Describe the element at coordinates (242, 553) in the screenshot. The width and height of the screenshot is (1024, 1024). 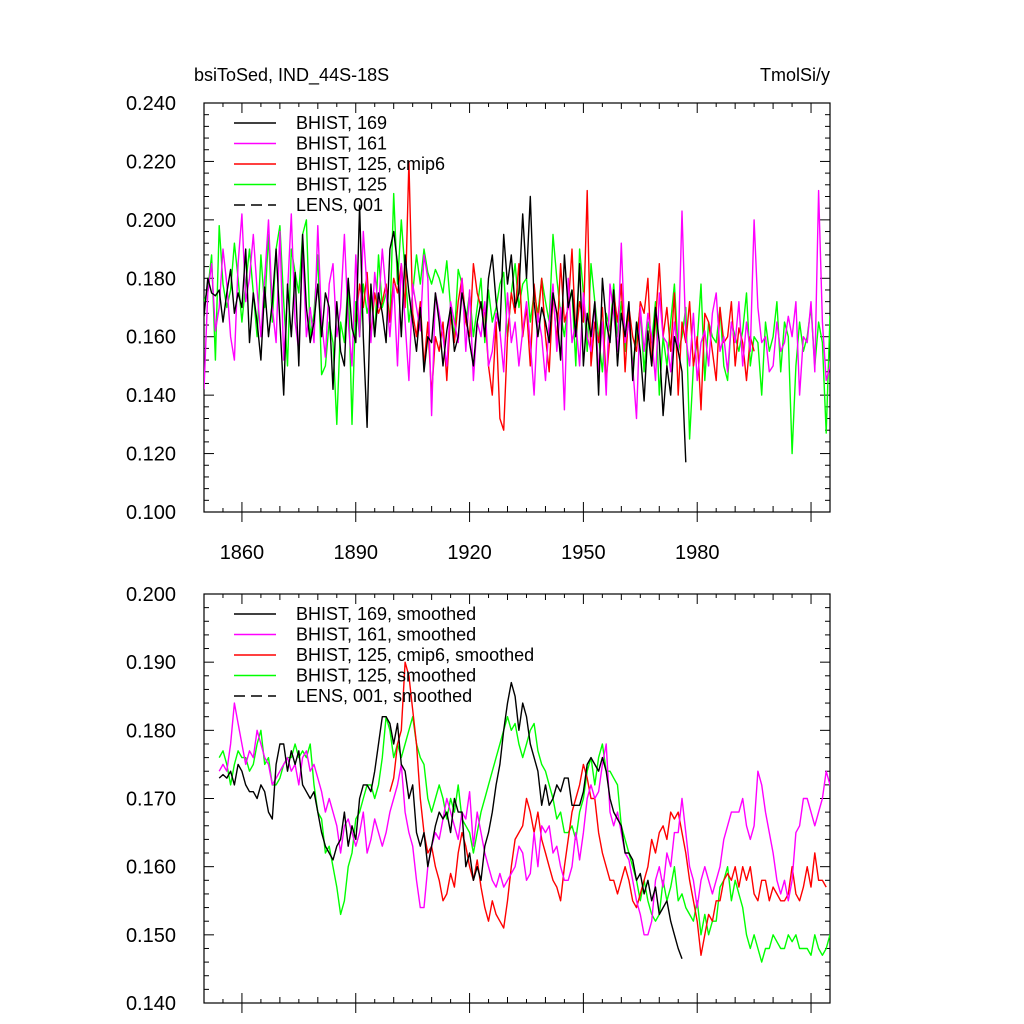
I see `x-tick-label: 1860` at that location.